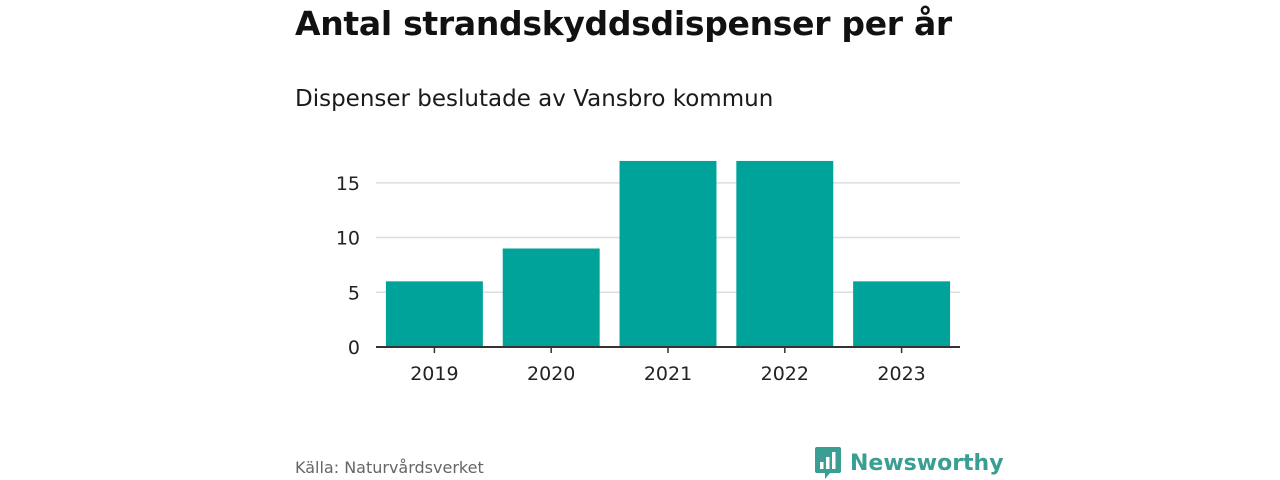 The width and height of the screenshot is (1280, 480). I want to click on chart-title: Antal strandskyddsdispenser per år, so click(623, 23).